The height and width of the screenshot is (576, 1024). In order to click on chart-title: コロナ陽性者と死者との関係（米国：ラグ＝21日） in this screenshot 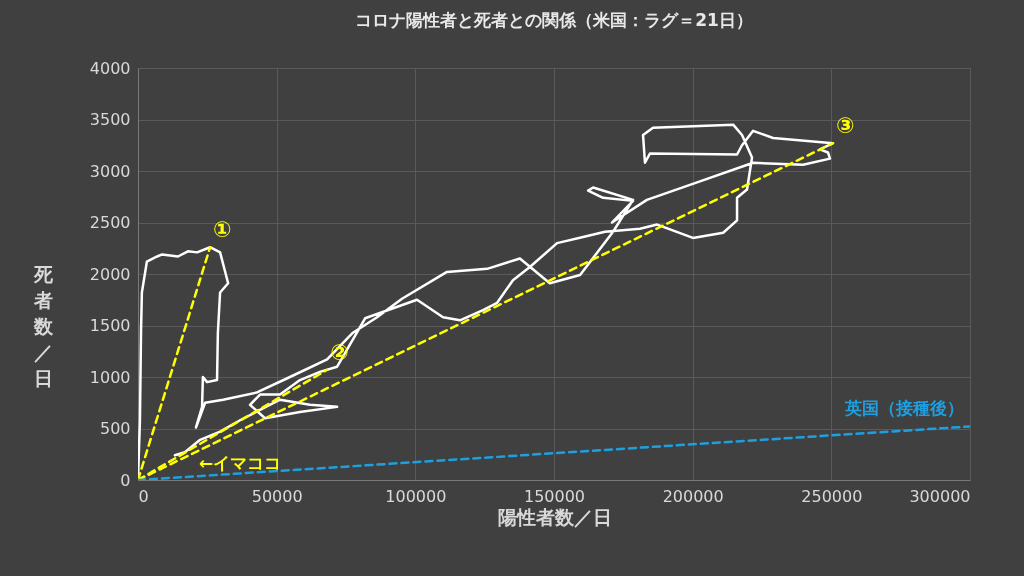, I will do `click(554, 20)`.